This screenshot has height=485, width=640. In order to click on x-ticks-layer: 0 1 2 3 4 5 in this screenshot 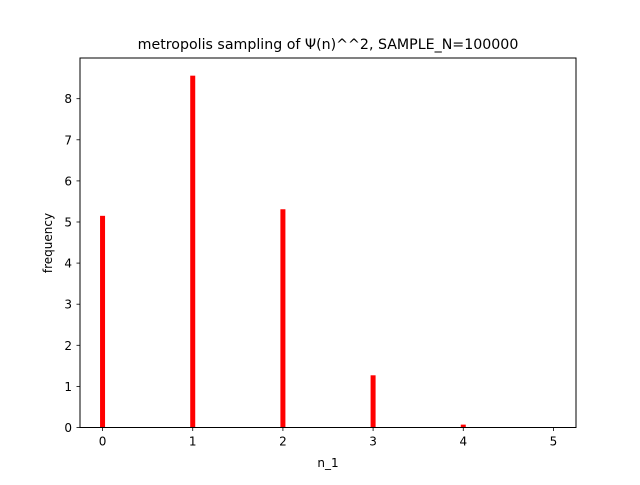, I will do `click(328, 438)`.